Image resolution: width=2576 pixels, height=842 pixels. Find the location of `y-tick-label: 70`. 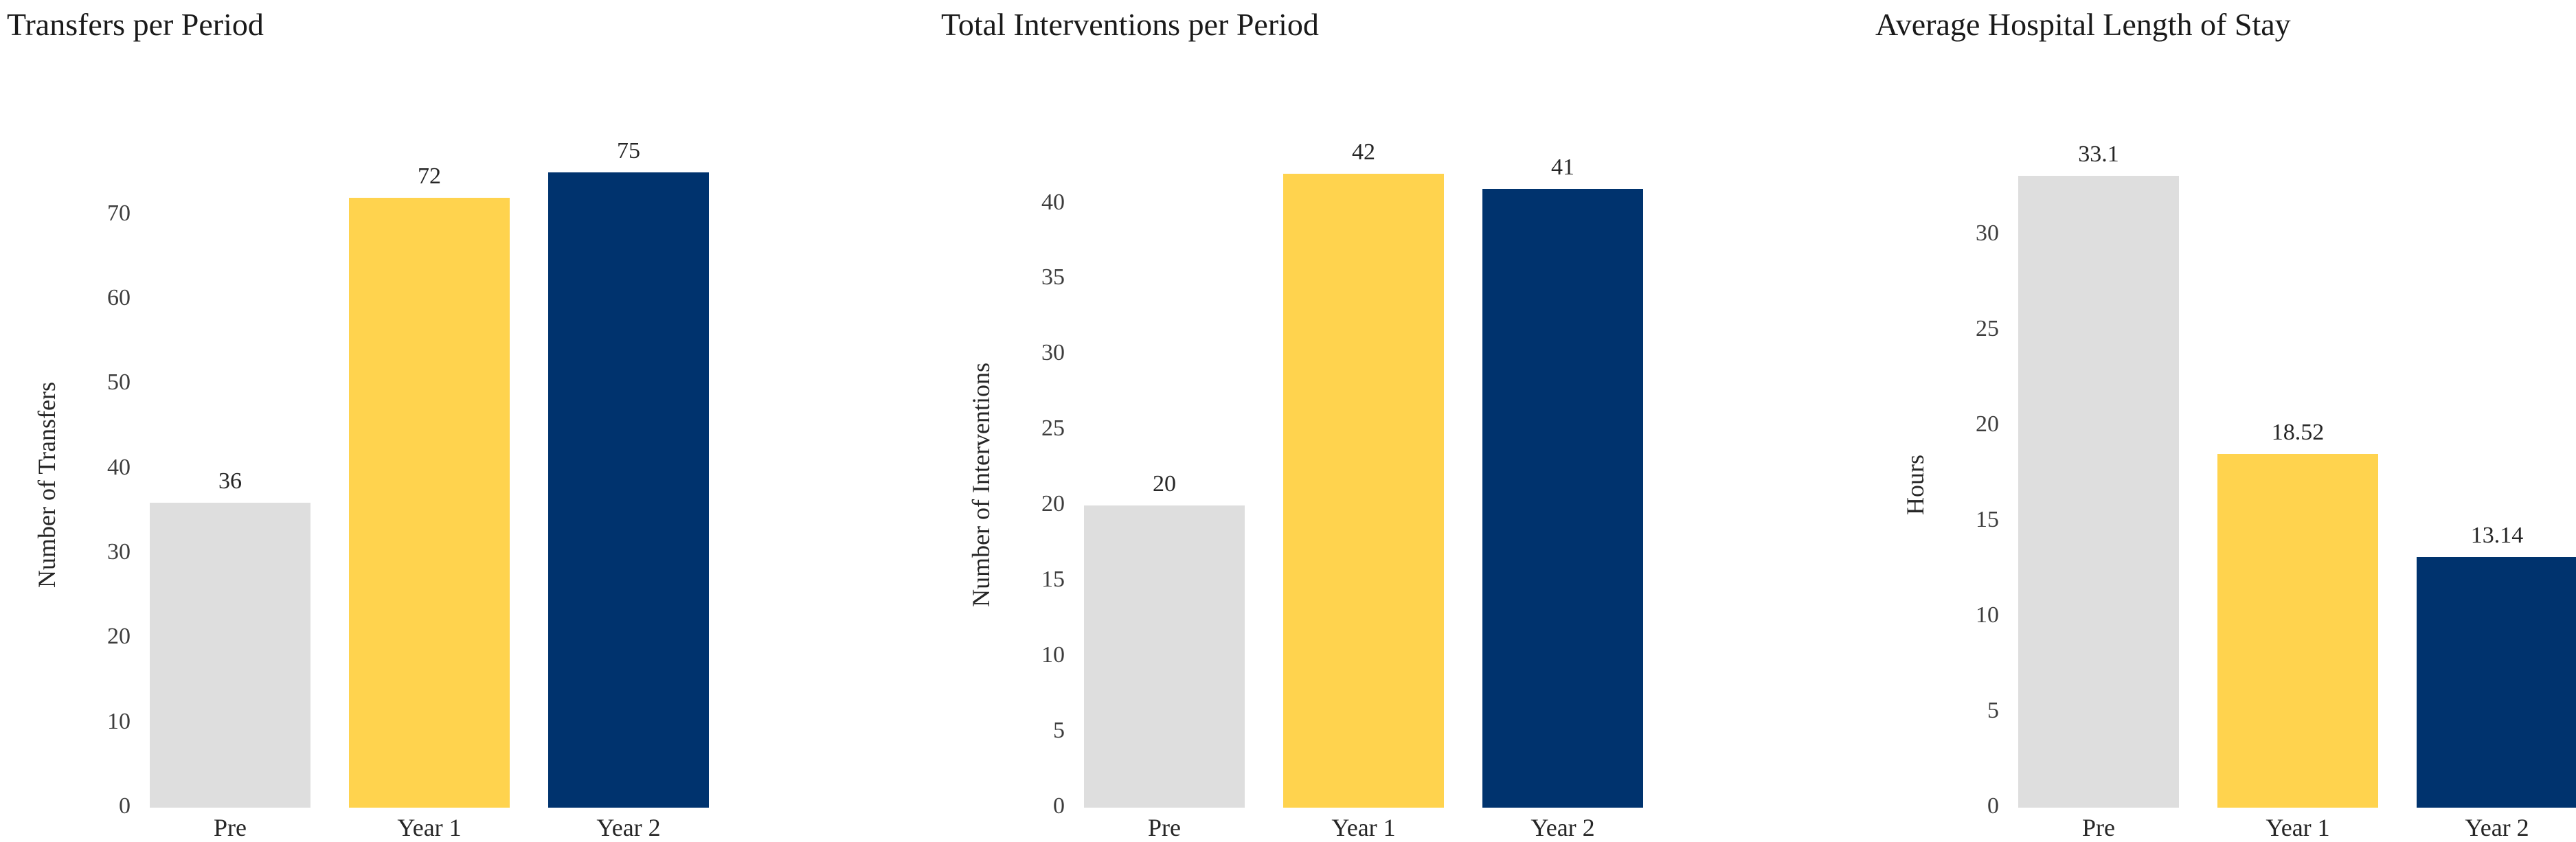

y-tick-label: 70 is located at coordinates (119, 213).